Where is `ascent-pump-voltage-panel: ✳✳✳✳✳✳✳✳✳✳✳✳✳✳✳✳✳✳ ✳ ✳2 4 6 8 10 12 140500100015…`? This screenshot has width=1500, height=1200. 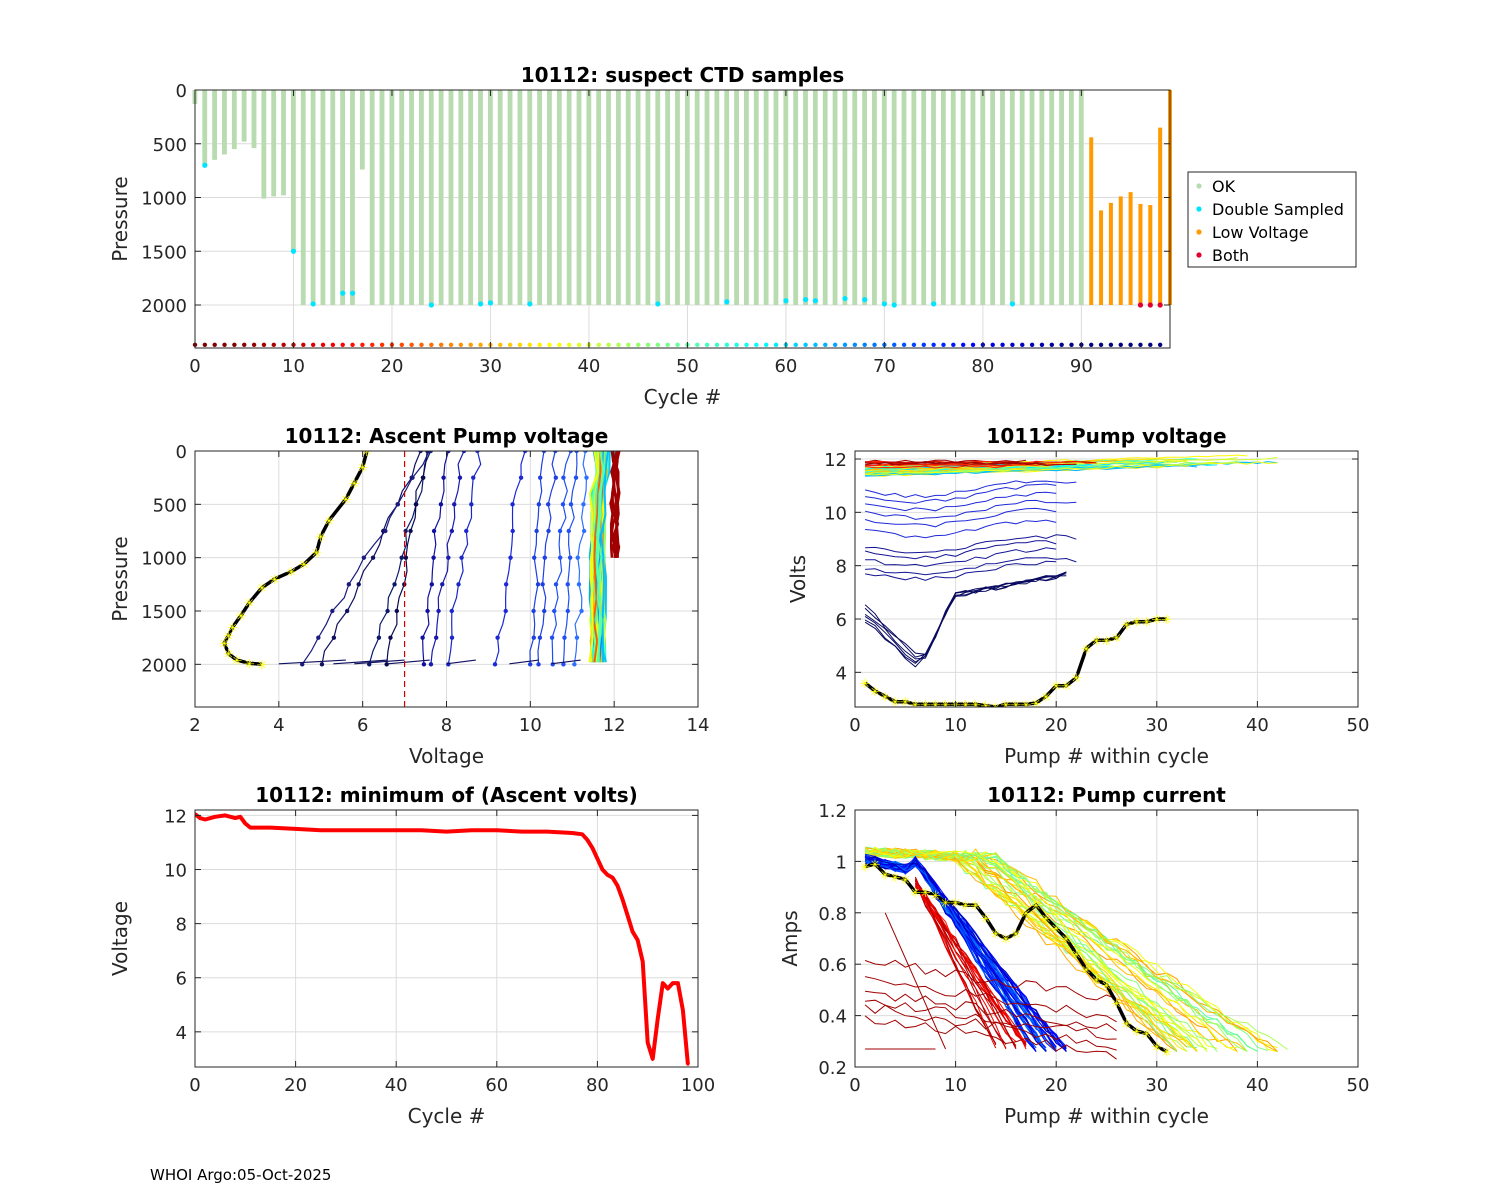 ascent-pump-voltage-panel: ✳✳✳✳✳✳✳✳✳✳✳✳✳✳✳✳✳✳ ✳ ✳2 4 6 8 10 12 140500100015… is located at coordinates (408, 596).